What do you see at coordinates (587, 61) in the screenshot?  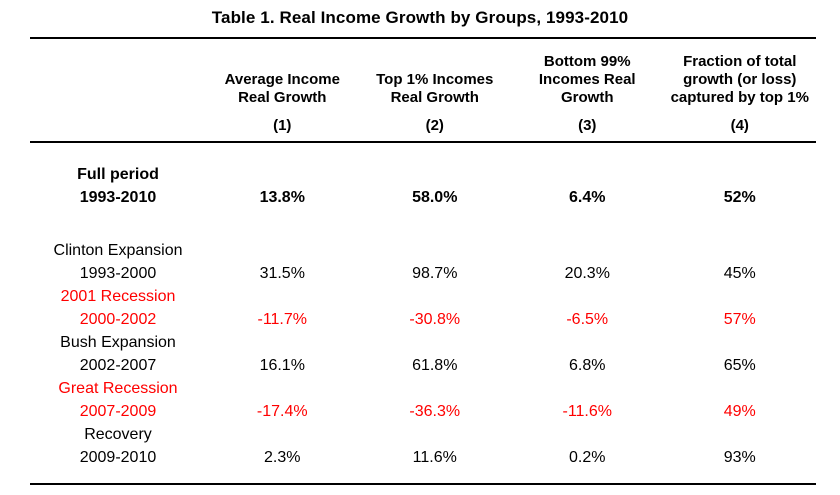 I see `header-line: Bottom 99%` at bounding box center [587, 61].